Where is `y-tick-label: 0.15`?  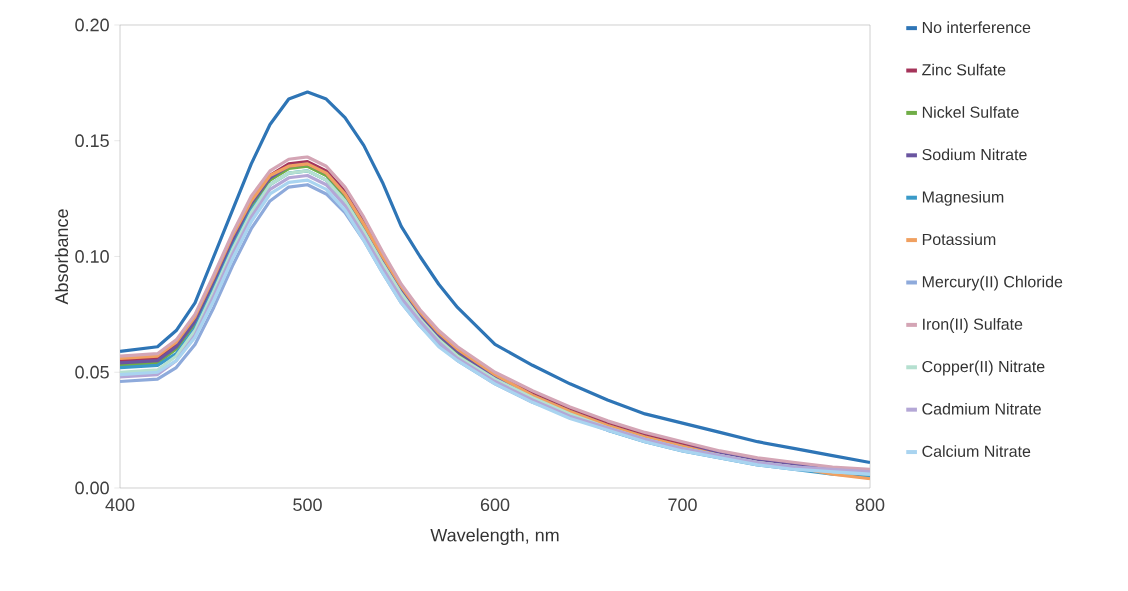
y-tick-label: 0.15 is located at coordinates (92, 141).